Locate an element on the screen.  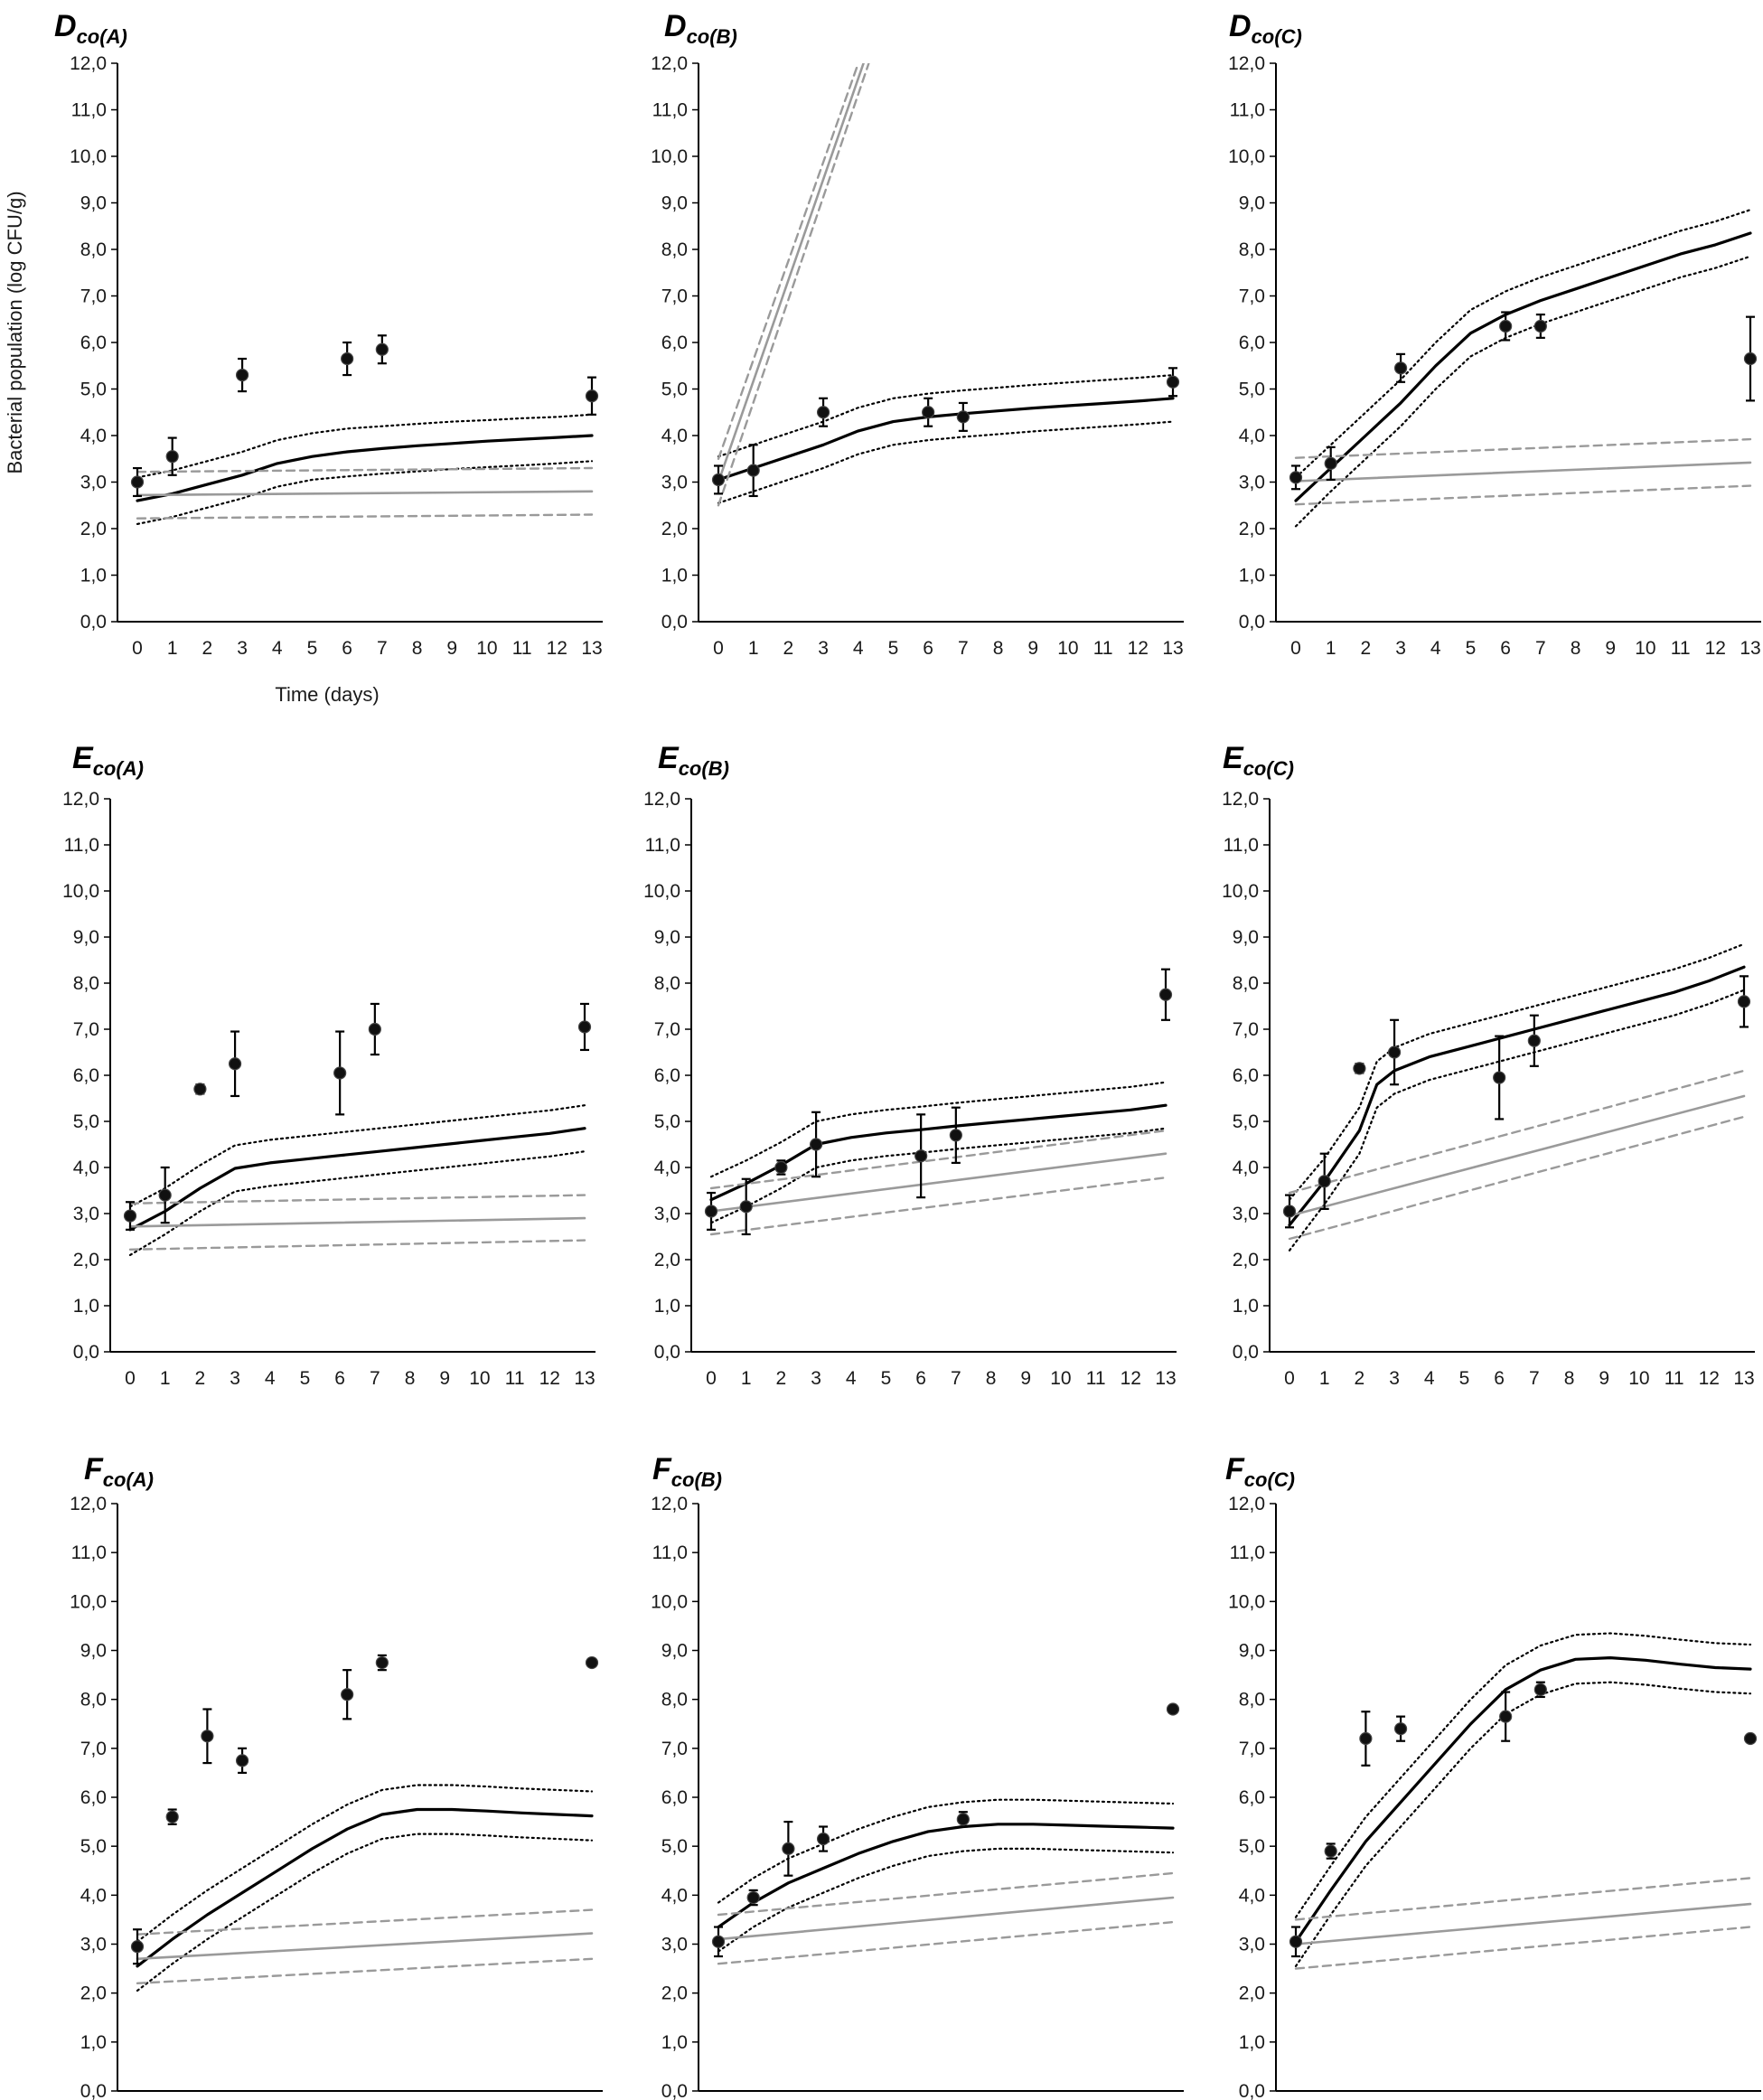
series-line-reference is located at coordinates (938, 1183).